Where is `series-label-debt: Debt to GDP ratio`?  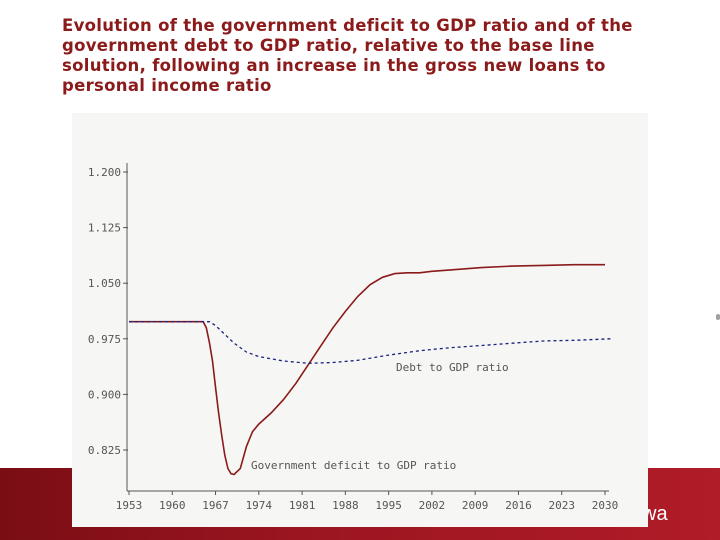 series-label-debt: Debt to GDP ratio is located at coordinates (452, 367).